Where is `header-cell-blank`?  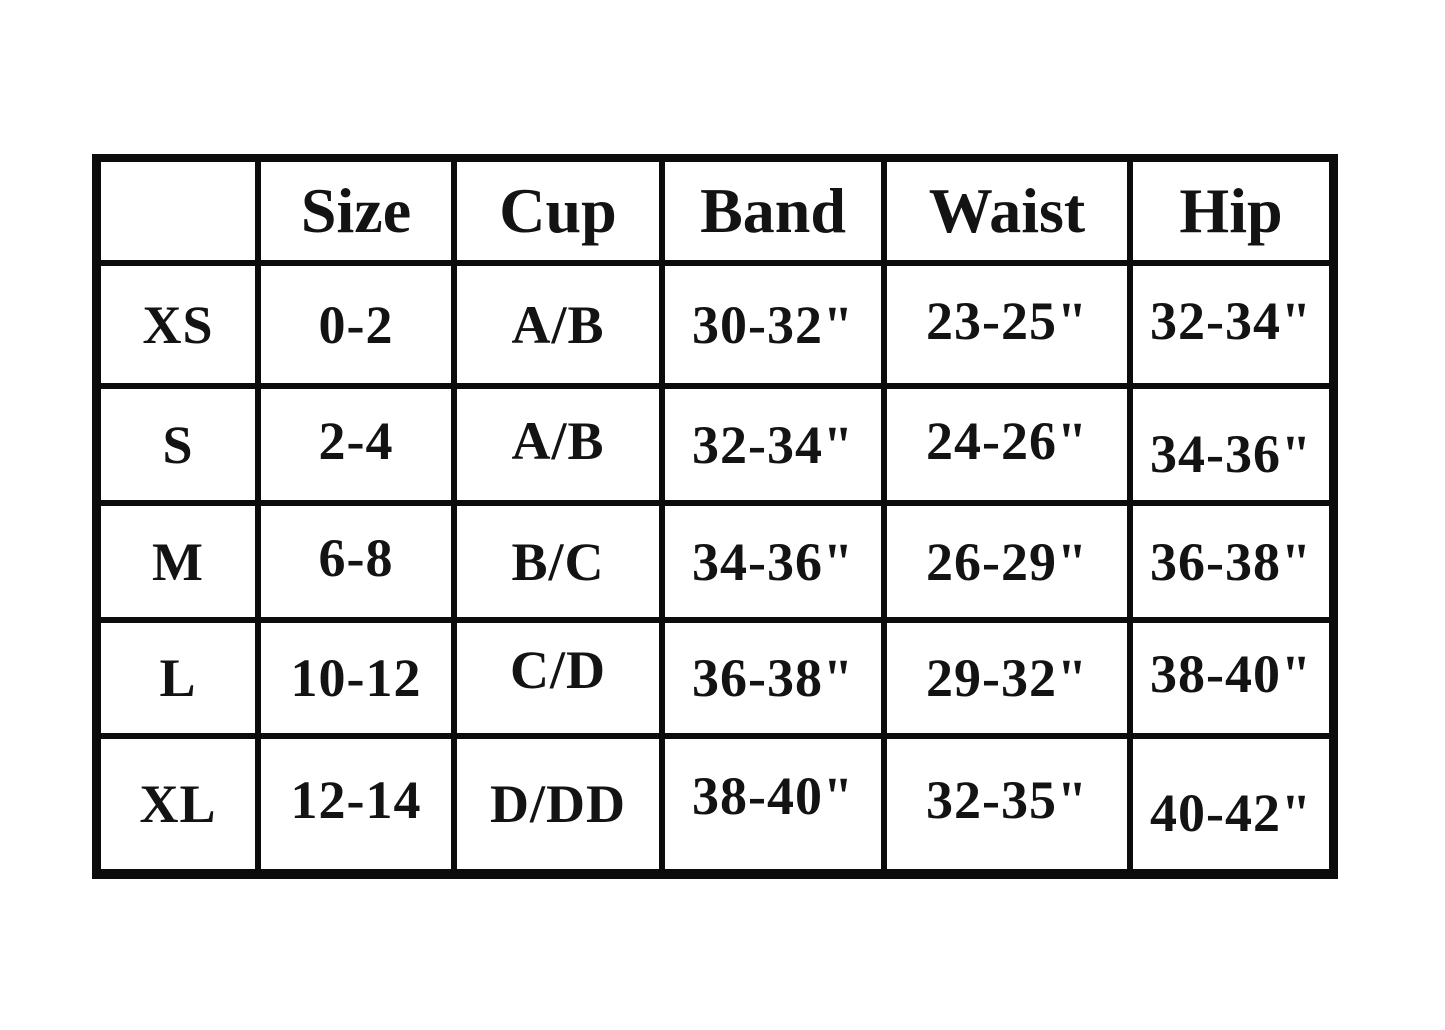 header-cell-blank is located at coordinates (178, 211).